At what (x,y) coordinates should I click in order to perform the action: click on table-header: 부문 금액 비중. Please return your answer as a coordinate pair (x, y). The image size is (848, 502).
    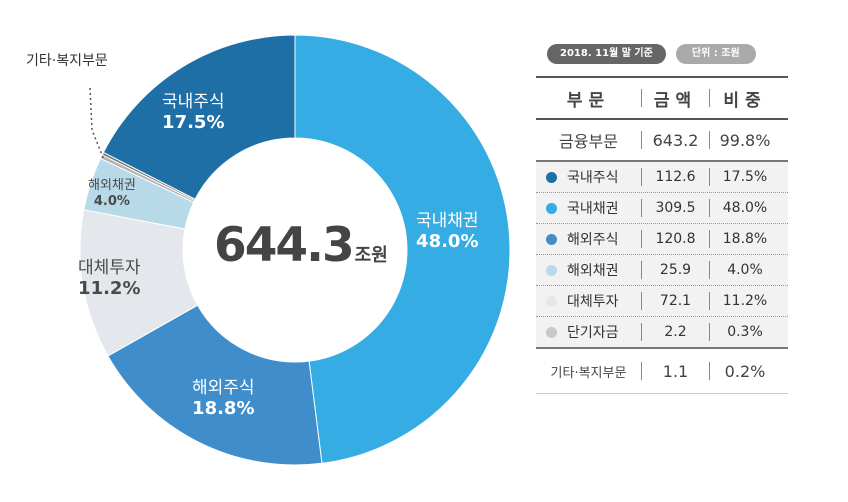
    Looking at the image, I should click on (662, 98).